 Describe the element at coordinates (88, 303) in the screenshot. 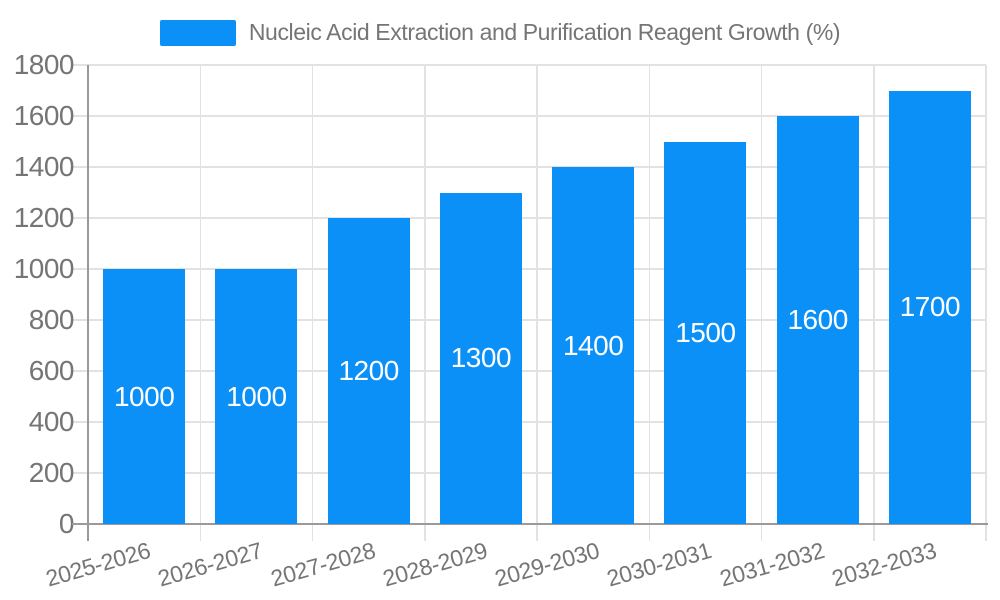

I see `y-axis-line` at that location.